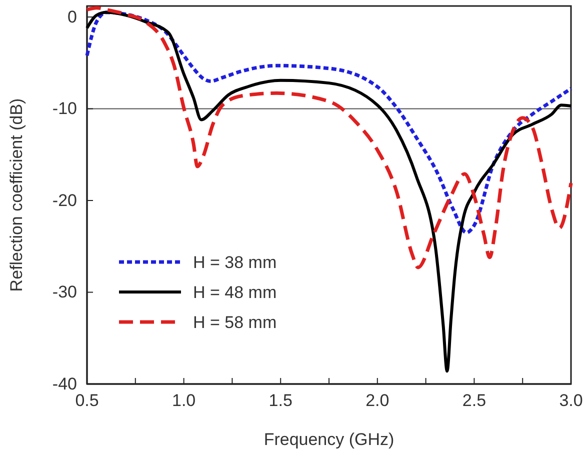 The width and height of the screenshot is (587, 453). What do you see at coordinates (64, 200) in the screenshot?
I see `y-tick-label: -20` at bounding box center [64, 200].